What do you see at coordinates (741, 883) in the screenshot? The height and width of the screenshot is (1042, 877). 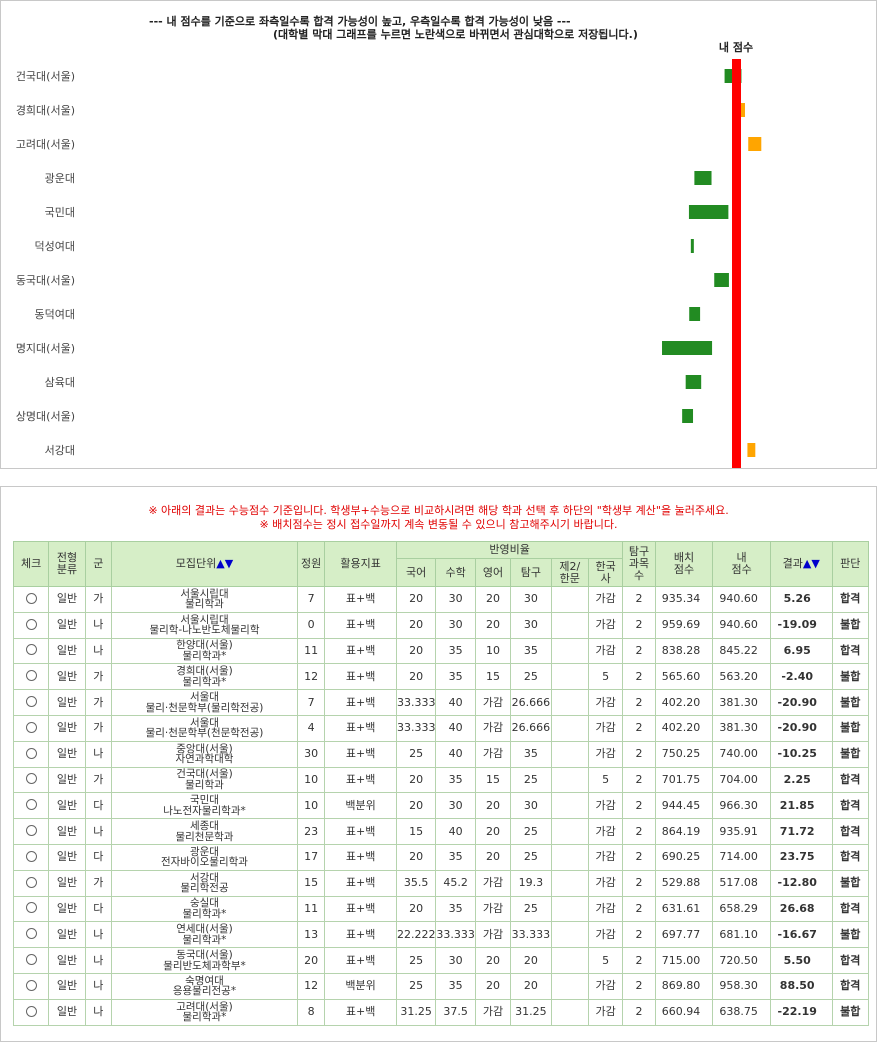 I see `cell-my: 517.08` at bounding box center [741, 883].